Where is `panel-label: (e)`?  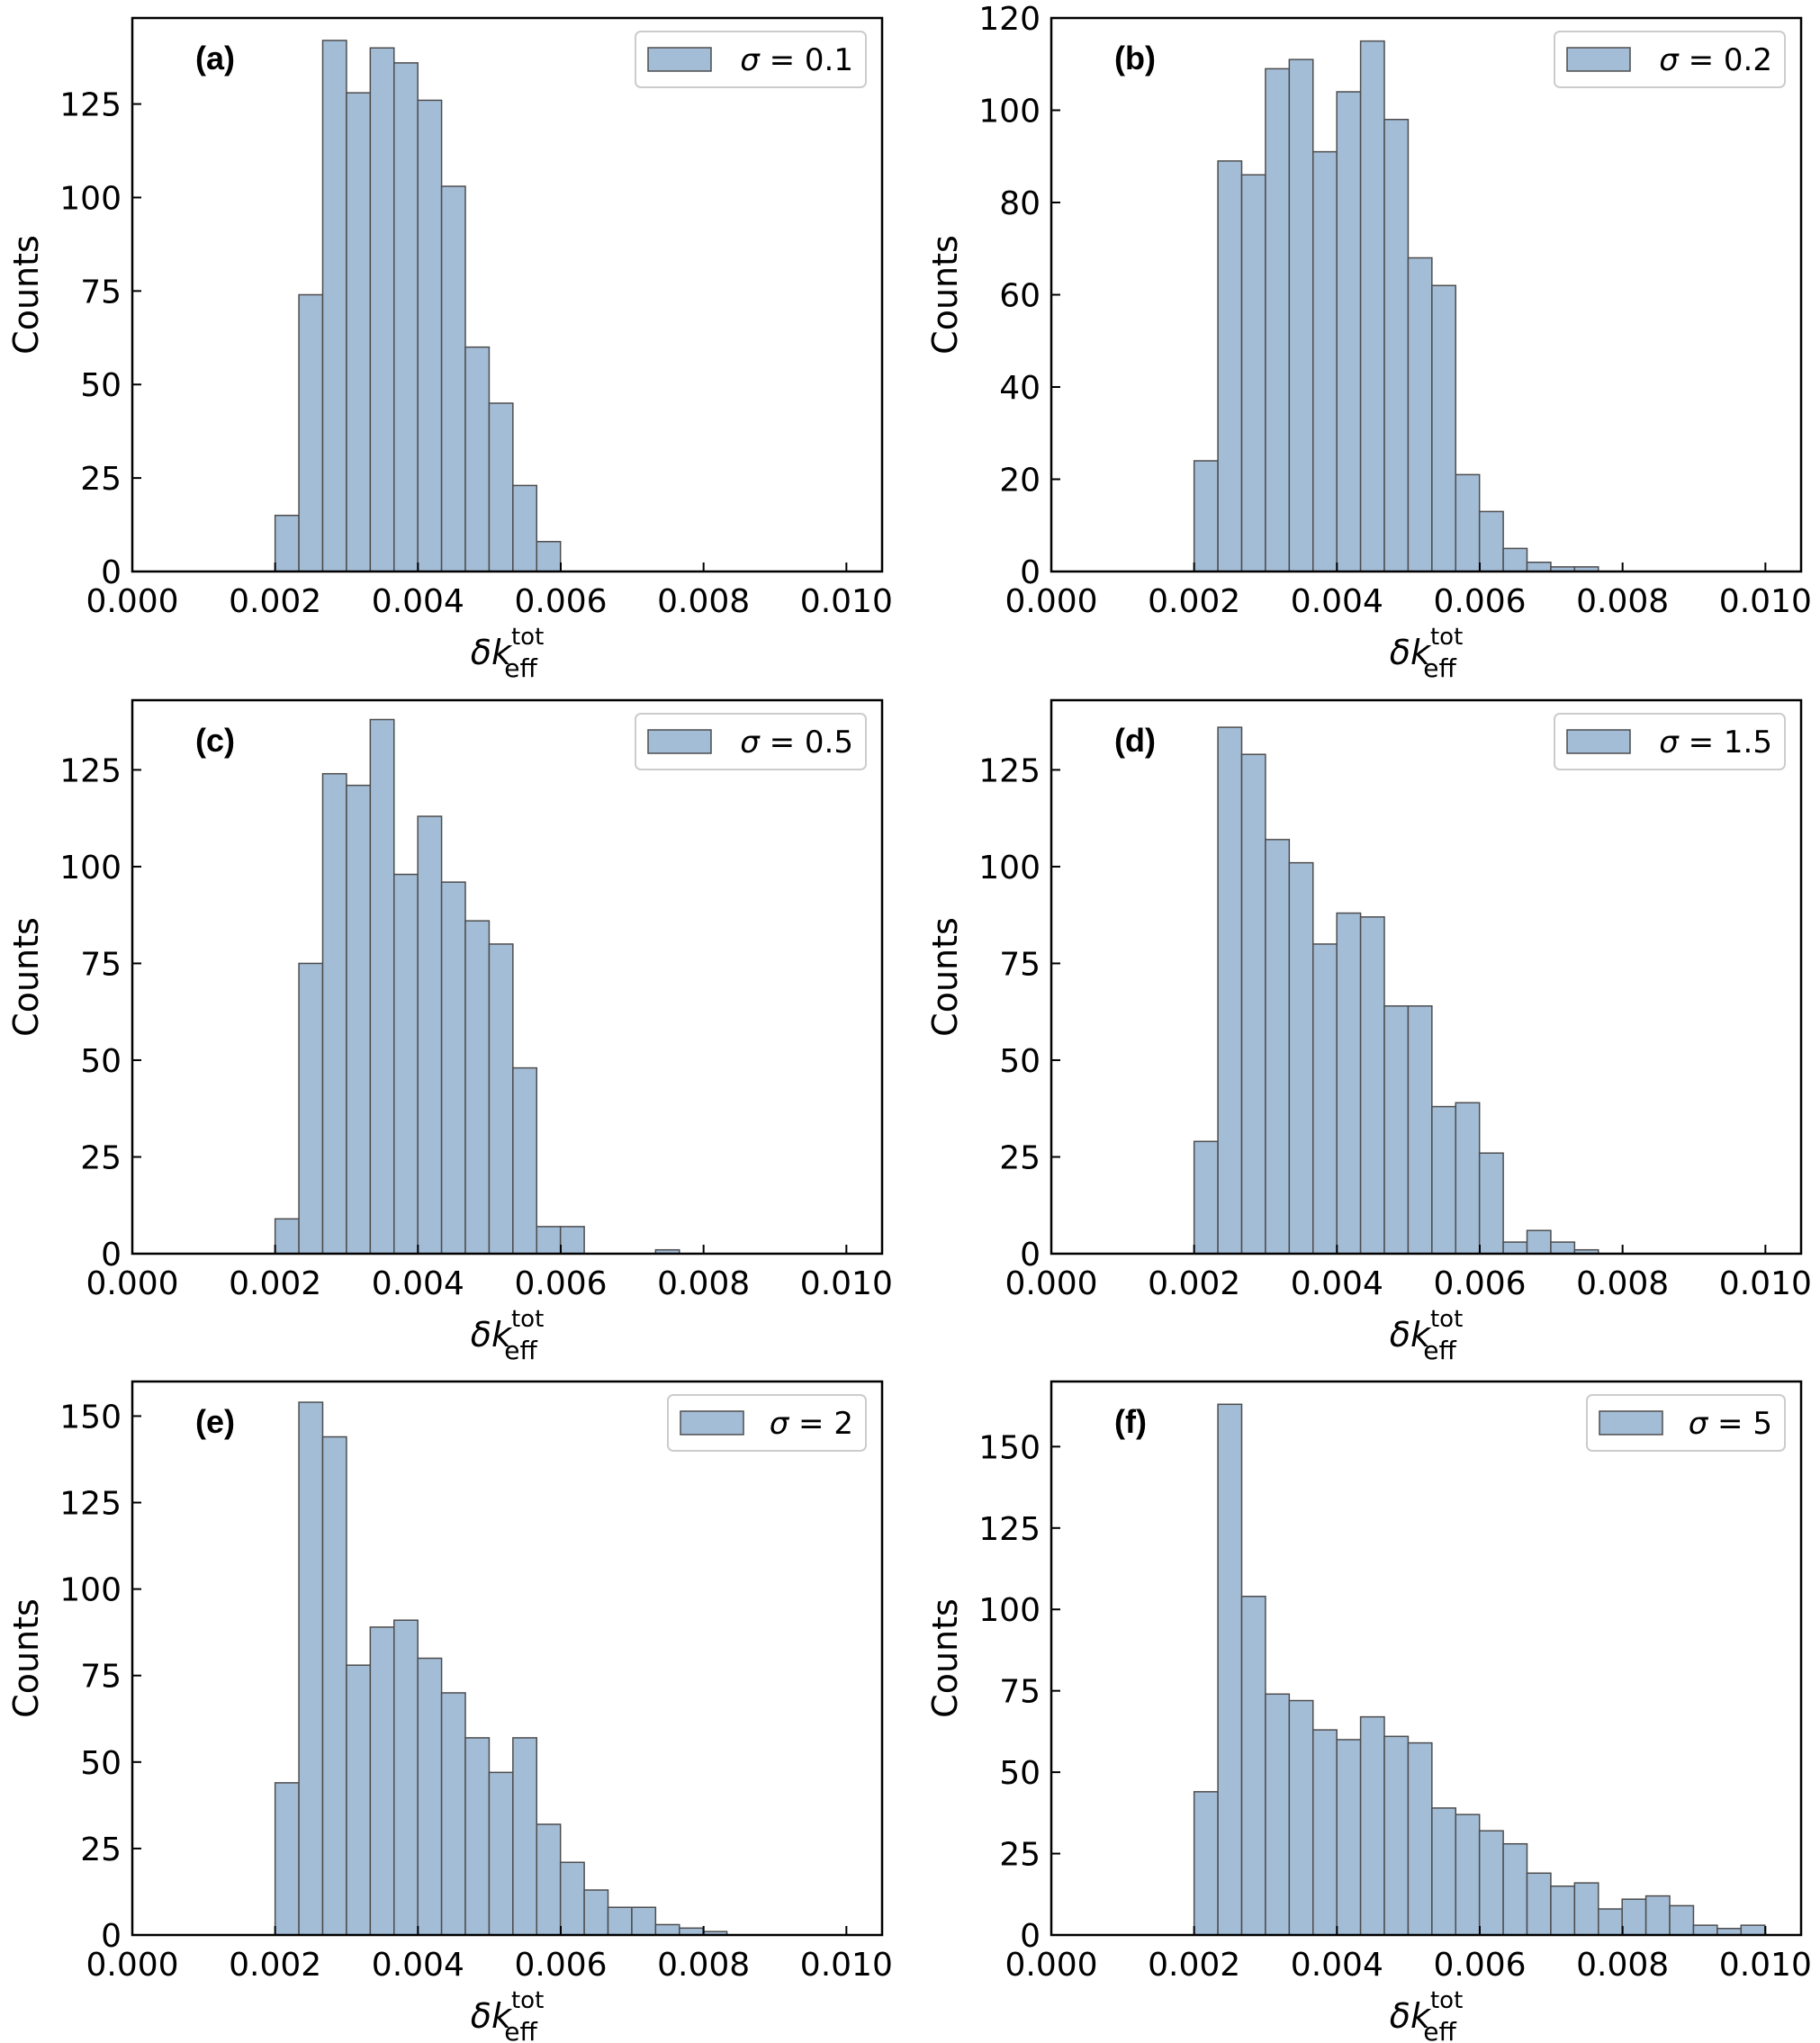
panel-label: (e) is located at coordinates (215, 1422).